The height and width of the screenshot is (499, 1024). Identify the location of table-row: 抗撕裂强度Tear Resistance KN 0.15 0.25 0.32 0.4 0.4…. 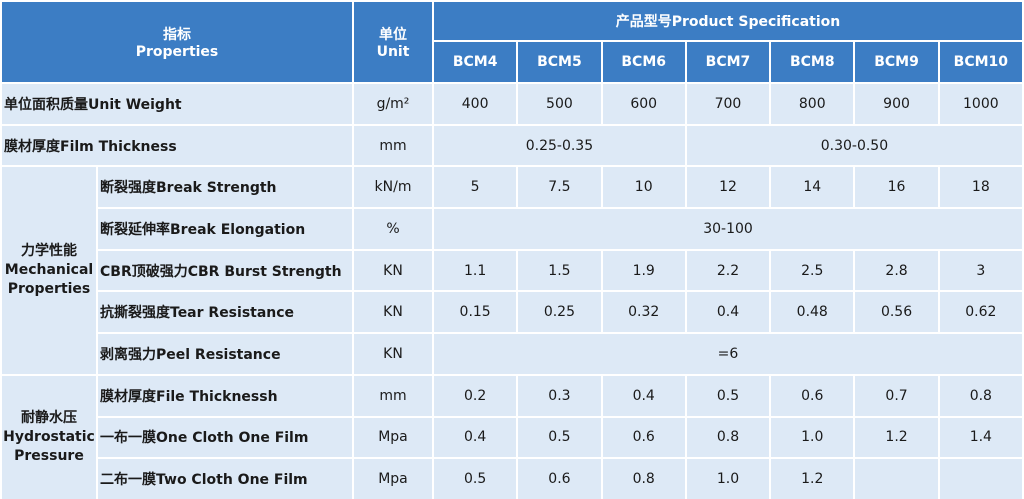
(512, 312).